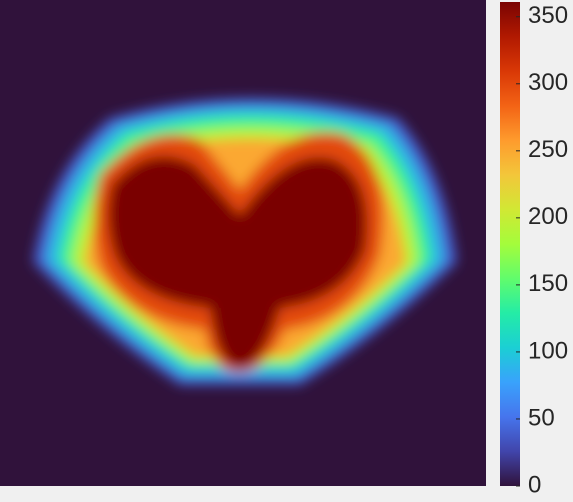  Describe the element at coordinates (548, 149) in the screenshot. I see `colorbar-tick-label: 250` at that location.